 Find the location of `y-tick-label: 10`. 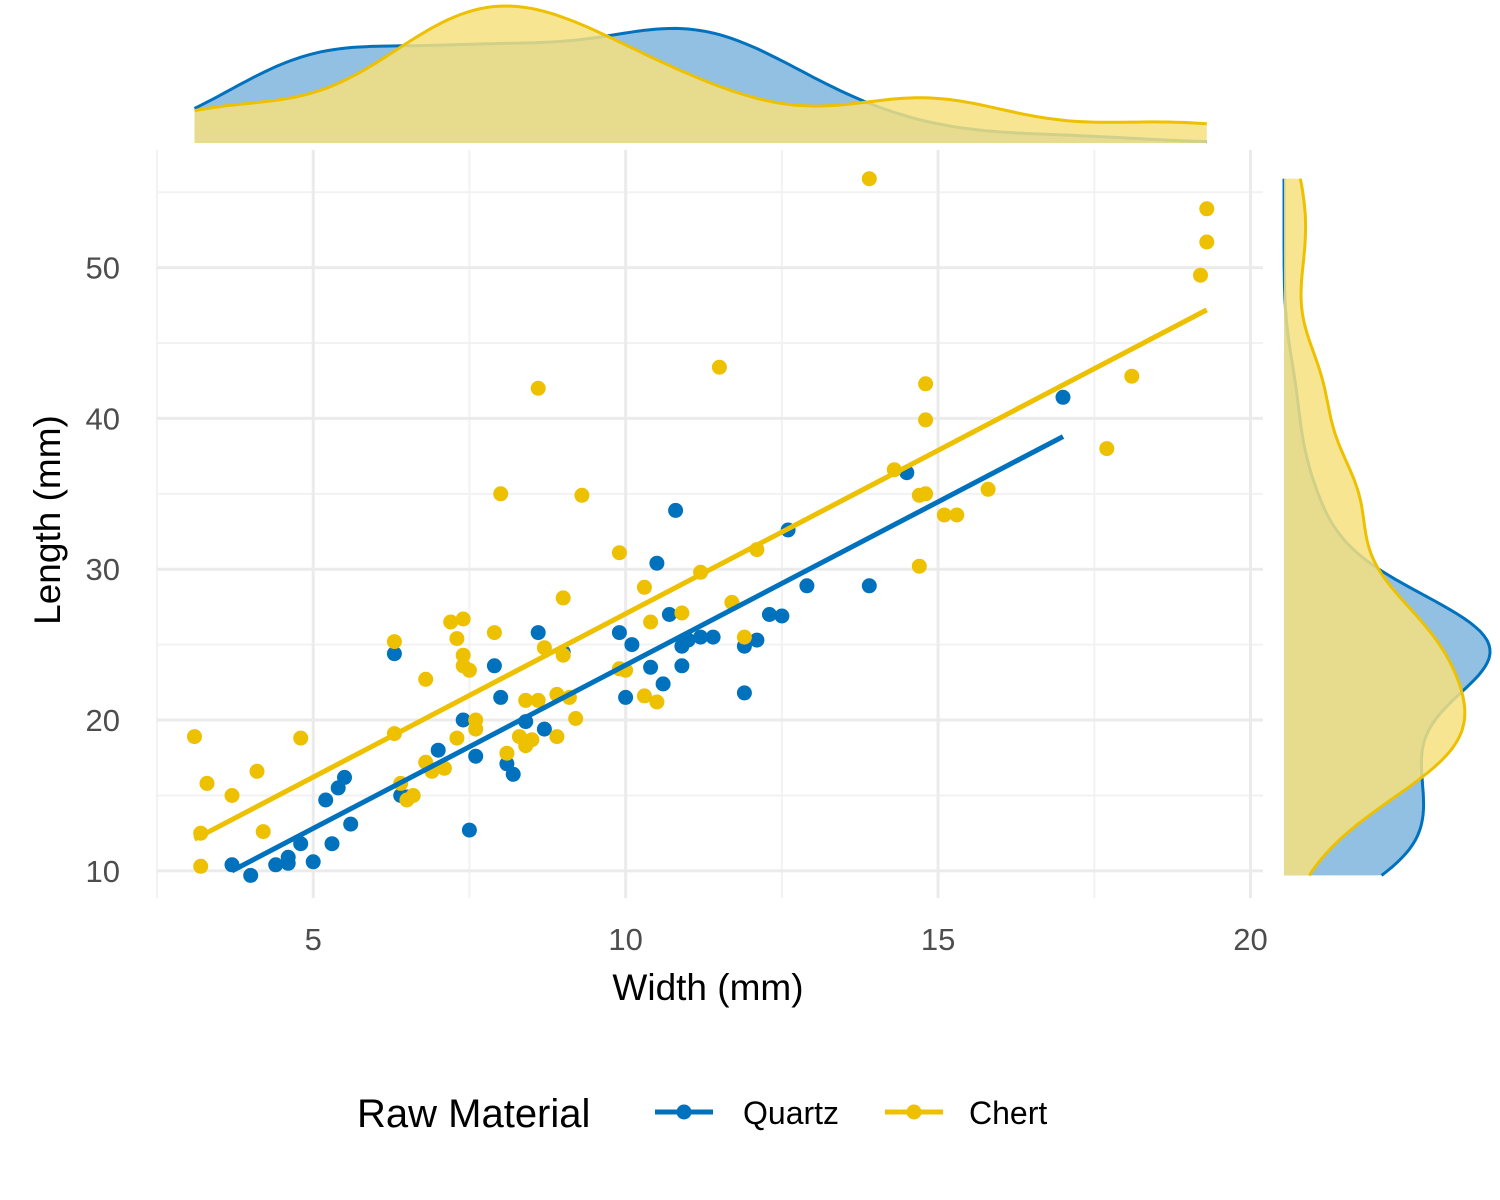

y-tick-label: 10 is located at coordinates (103, 871).